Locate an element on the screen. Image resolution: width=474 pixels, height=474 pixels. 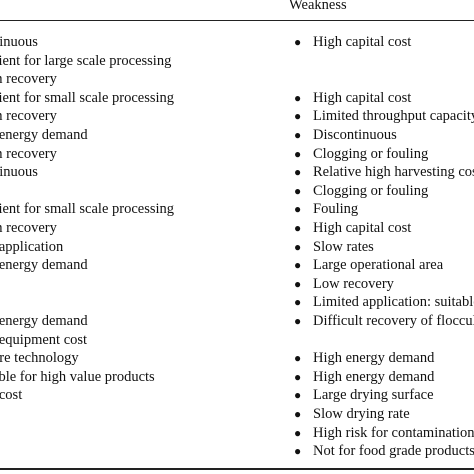
table-row: y application ● Slow rates is located at coordinates (237, 247).